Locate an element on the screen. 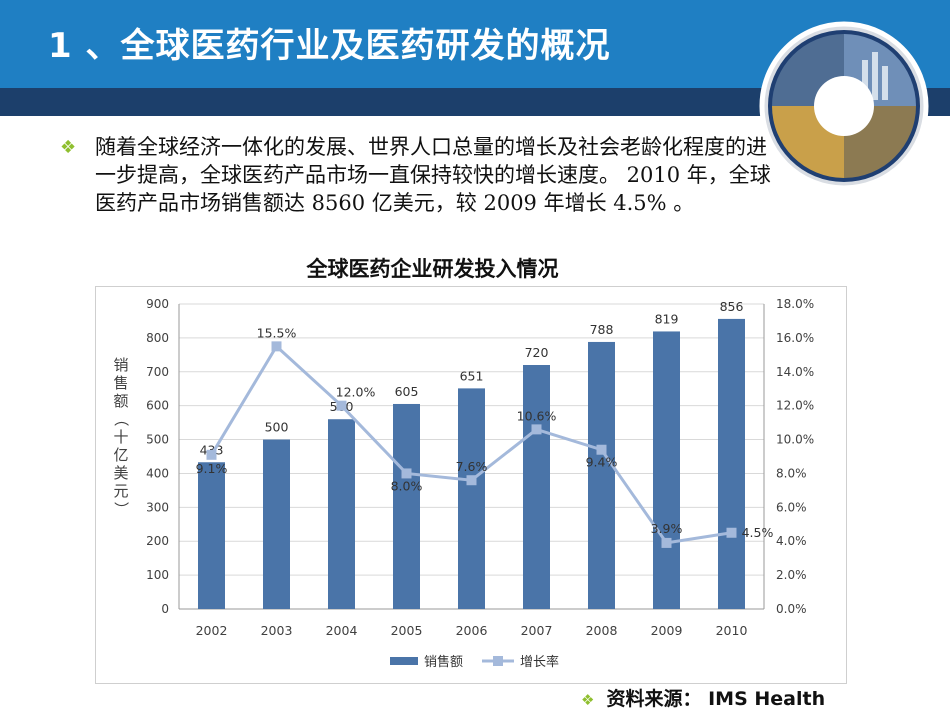  x-tick-label: 2007 is located at coordinates (537, 630).